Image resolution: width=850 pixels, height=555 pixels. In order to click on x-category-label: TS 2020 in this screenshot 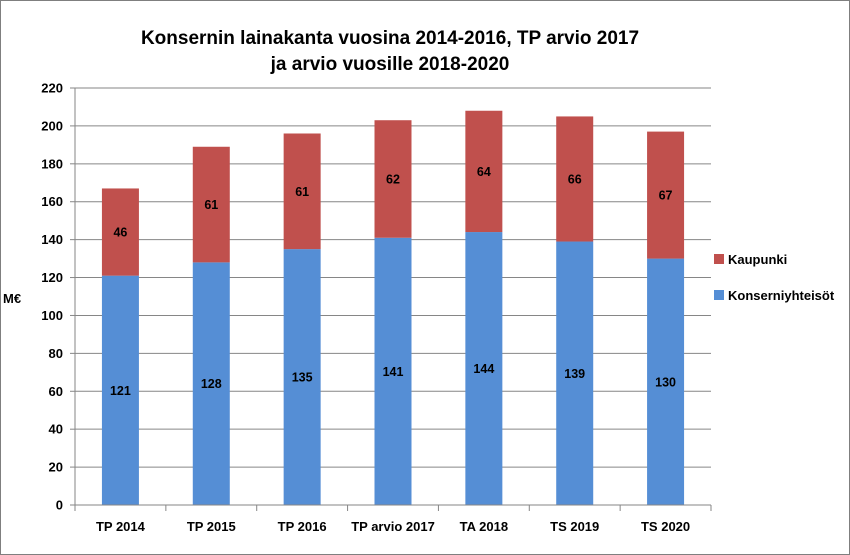, I will do `click(665, 526)`.